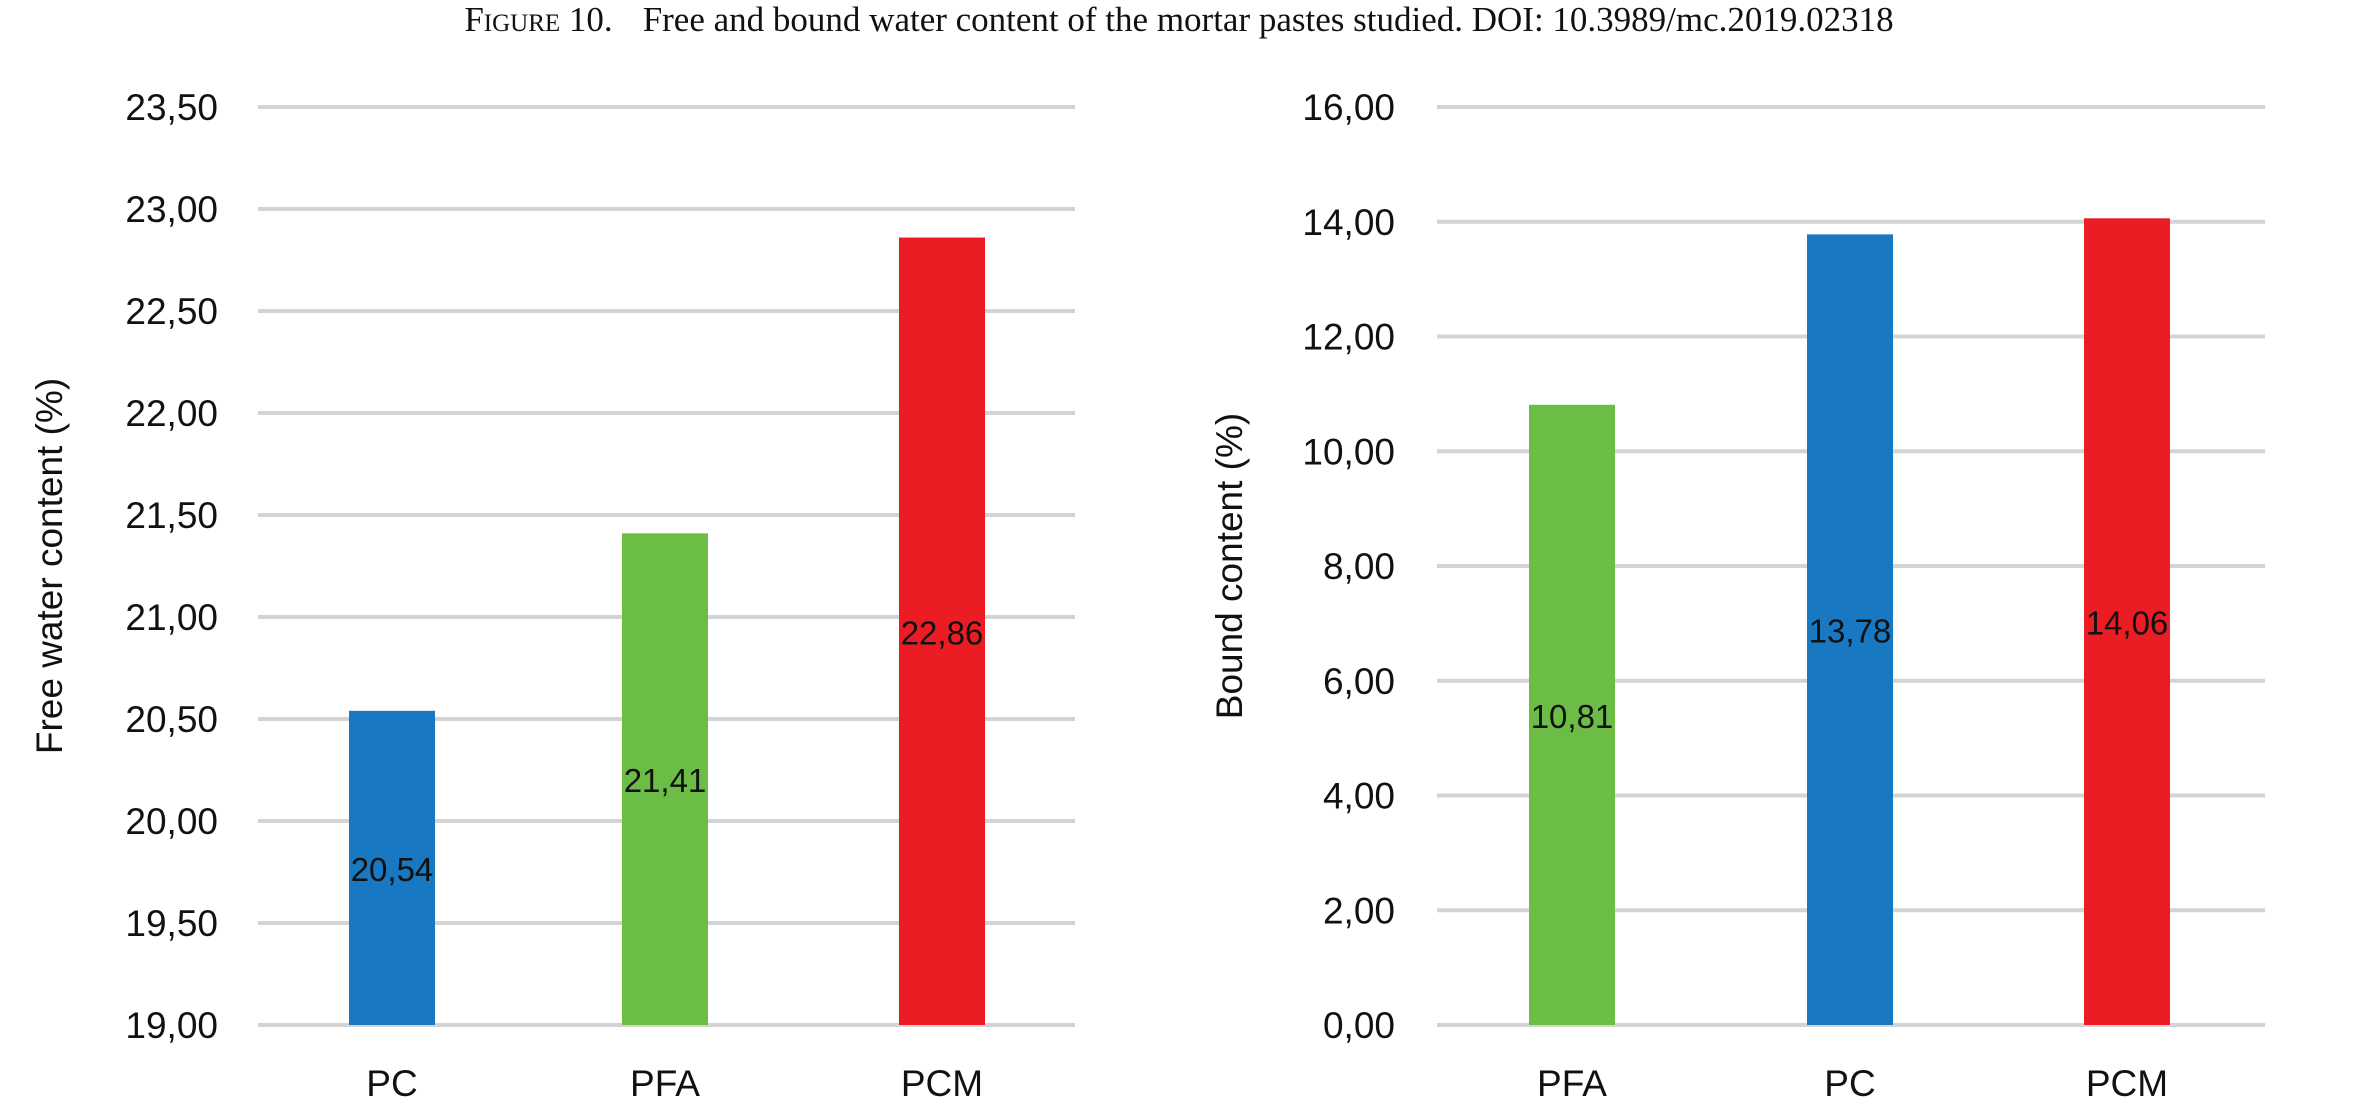 The image size is (2358, 1107). Describe the element at coordinates (1359, 566) in the screenshot. I see `y-tick-label: 8,00` at that location.